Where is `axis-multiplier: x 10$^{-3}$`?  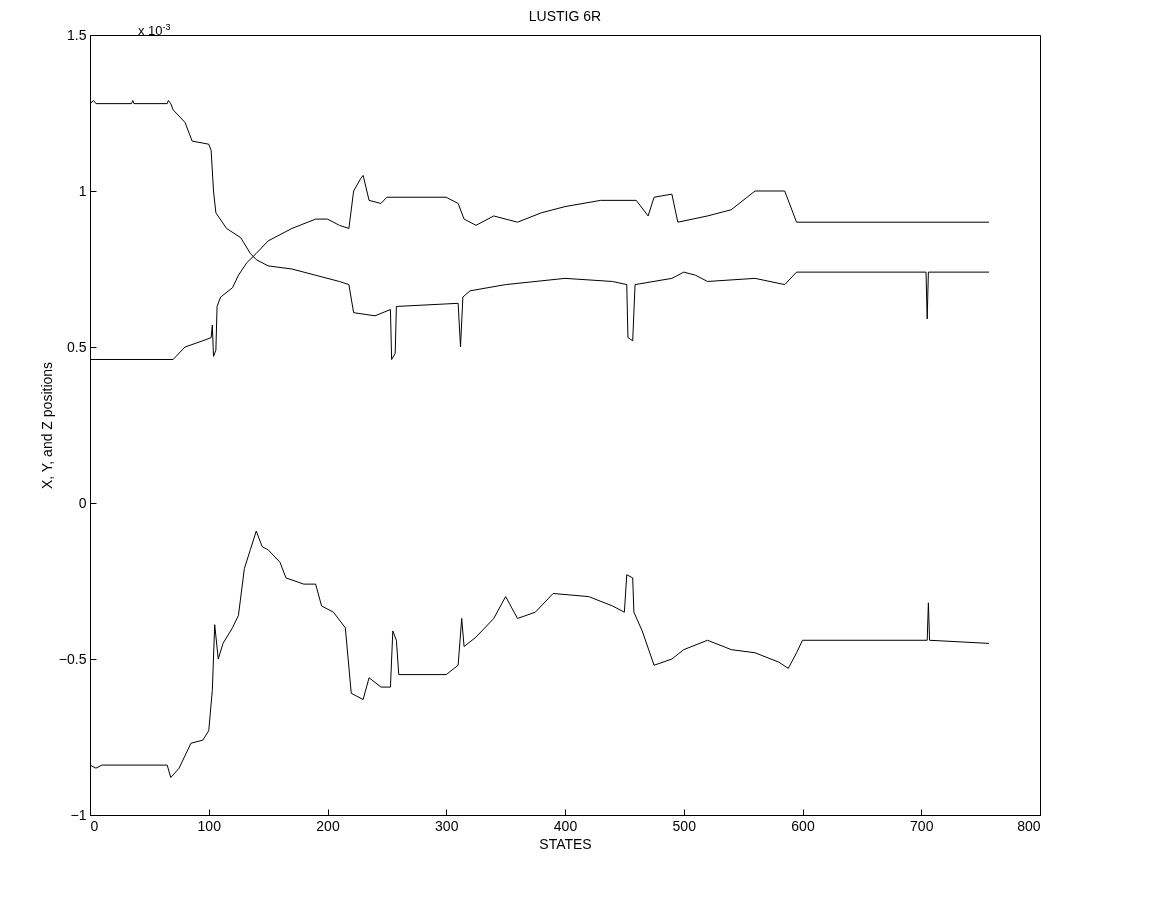
axis-multiplier: x 10$^{-3}$ is located at coordinates (154, 30).